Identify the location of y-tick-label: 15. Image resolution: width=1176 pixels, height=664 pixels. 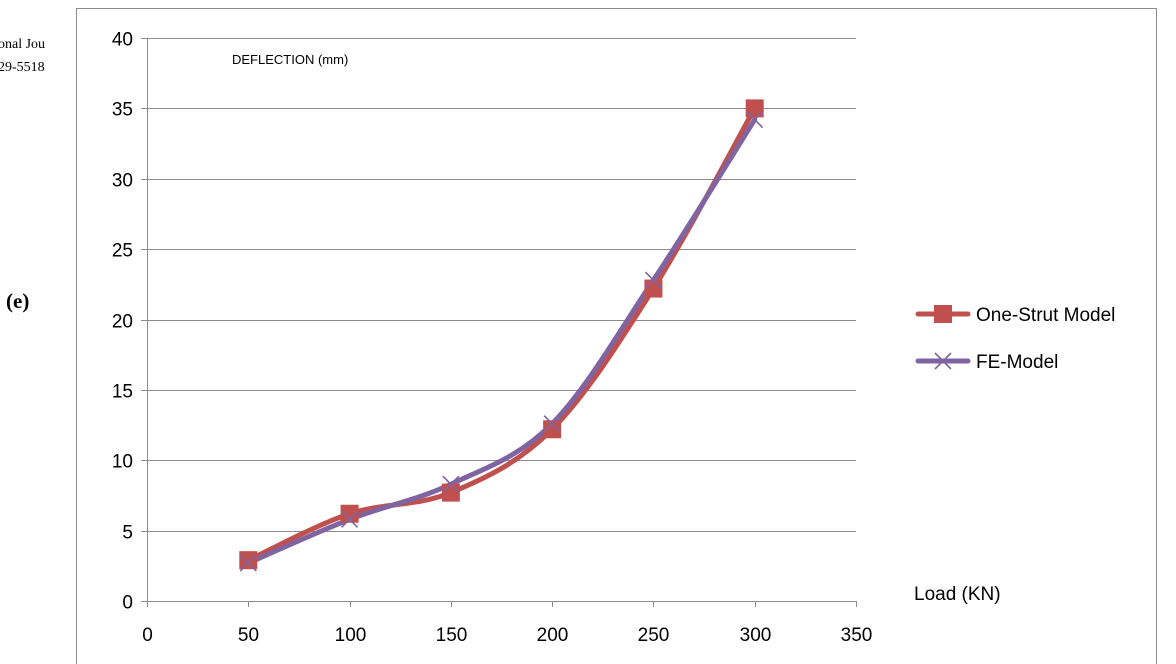
(122, 392).